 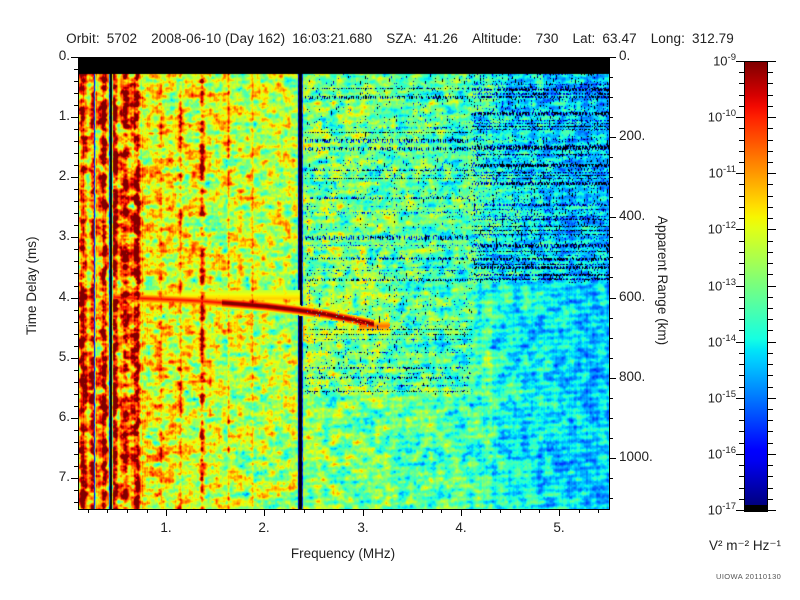 I want to click on colorbar-tick-label: 10-9, so click(x=724, y=60).